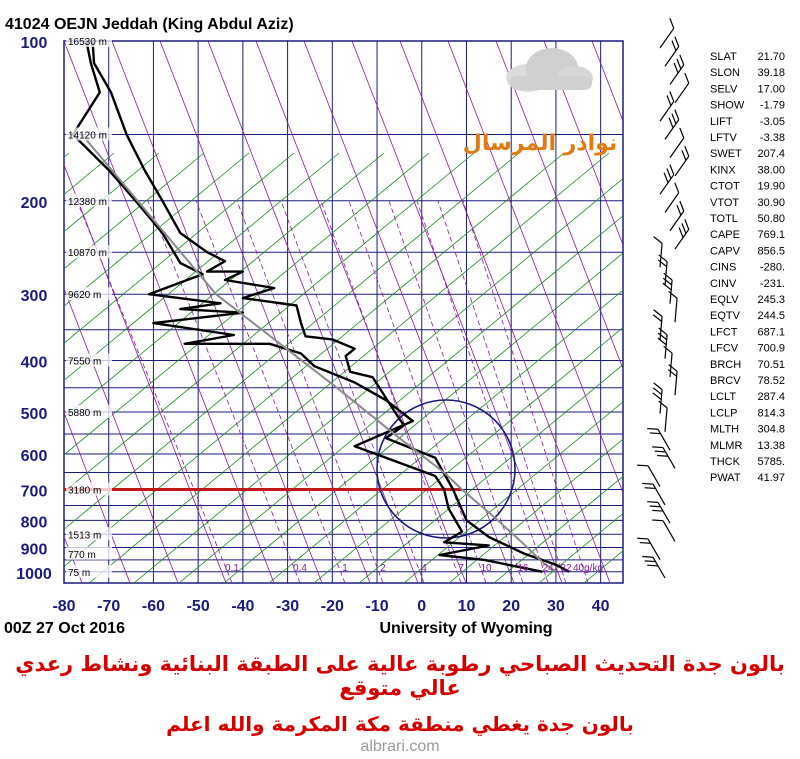 The height and width of the screenshot is (759, 800). I want to click on index-label: CAPE, so click(725, 235).